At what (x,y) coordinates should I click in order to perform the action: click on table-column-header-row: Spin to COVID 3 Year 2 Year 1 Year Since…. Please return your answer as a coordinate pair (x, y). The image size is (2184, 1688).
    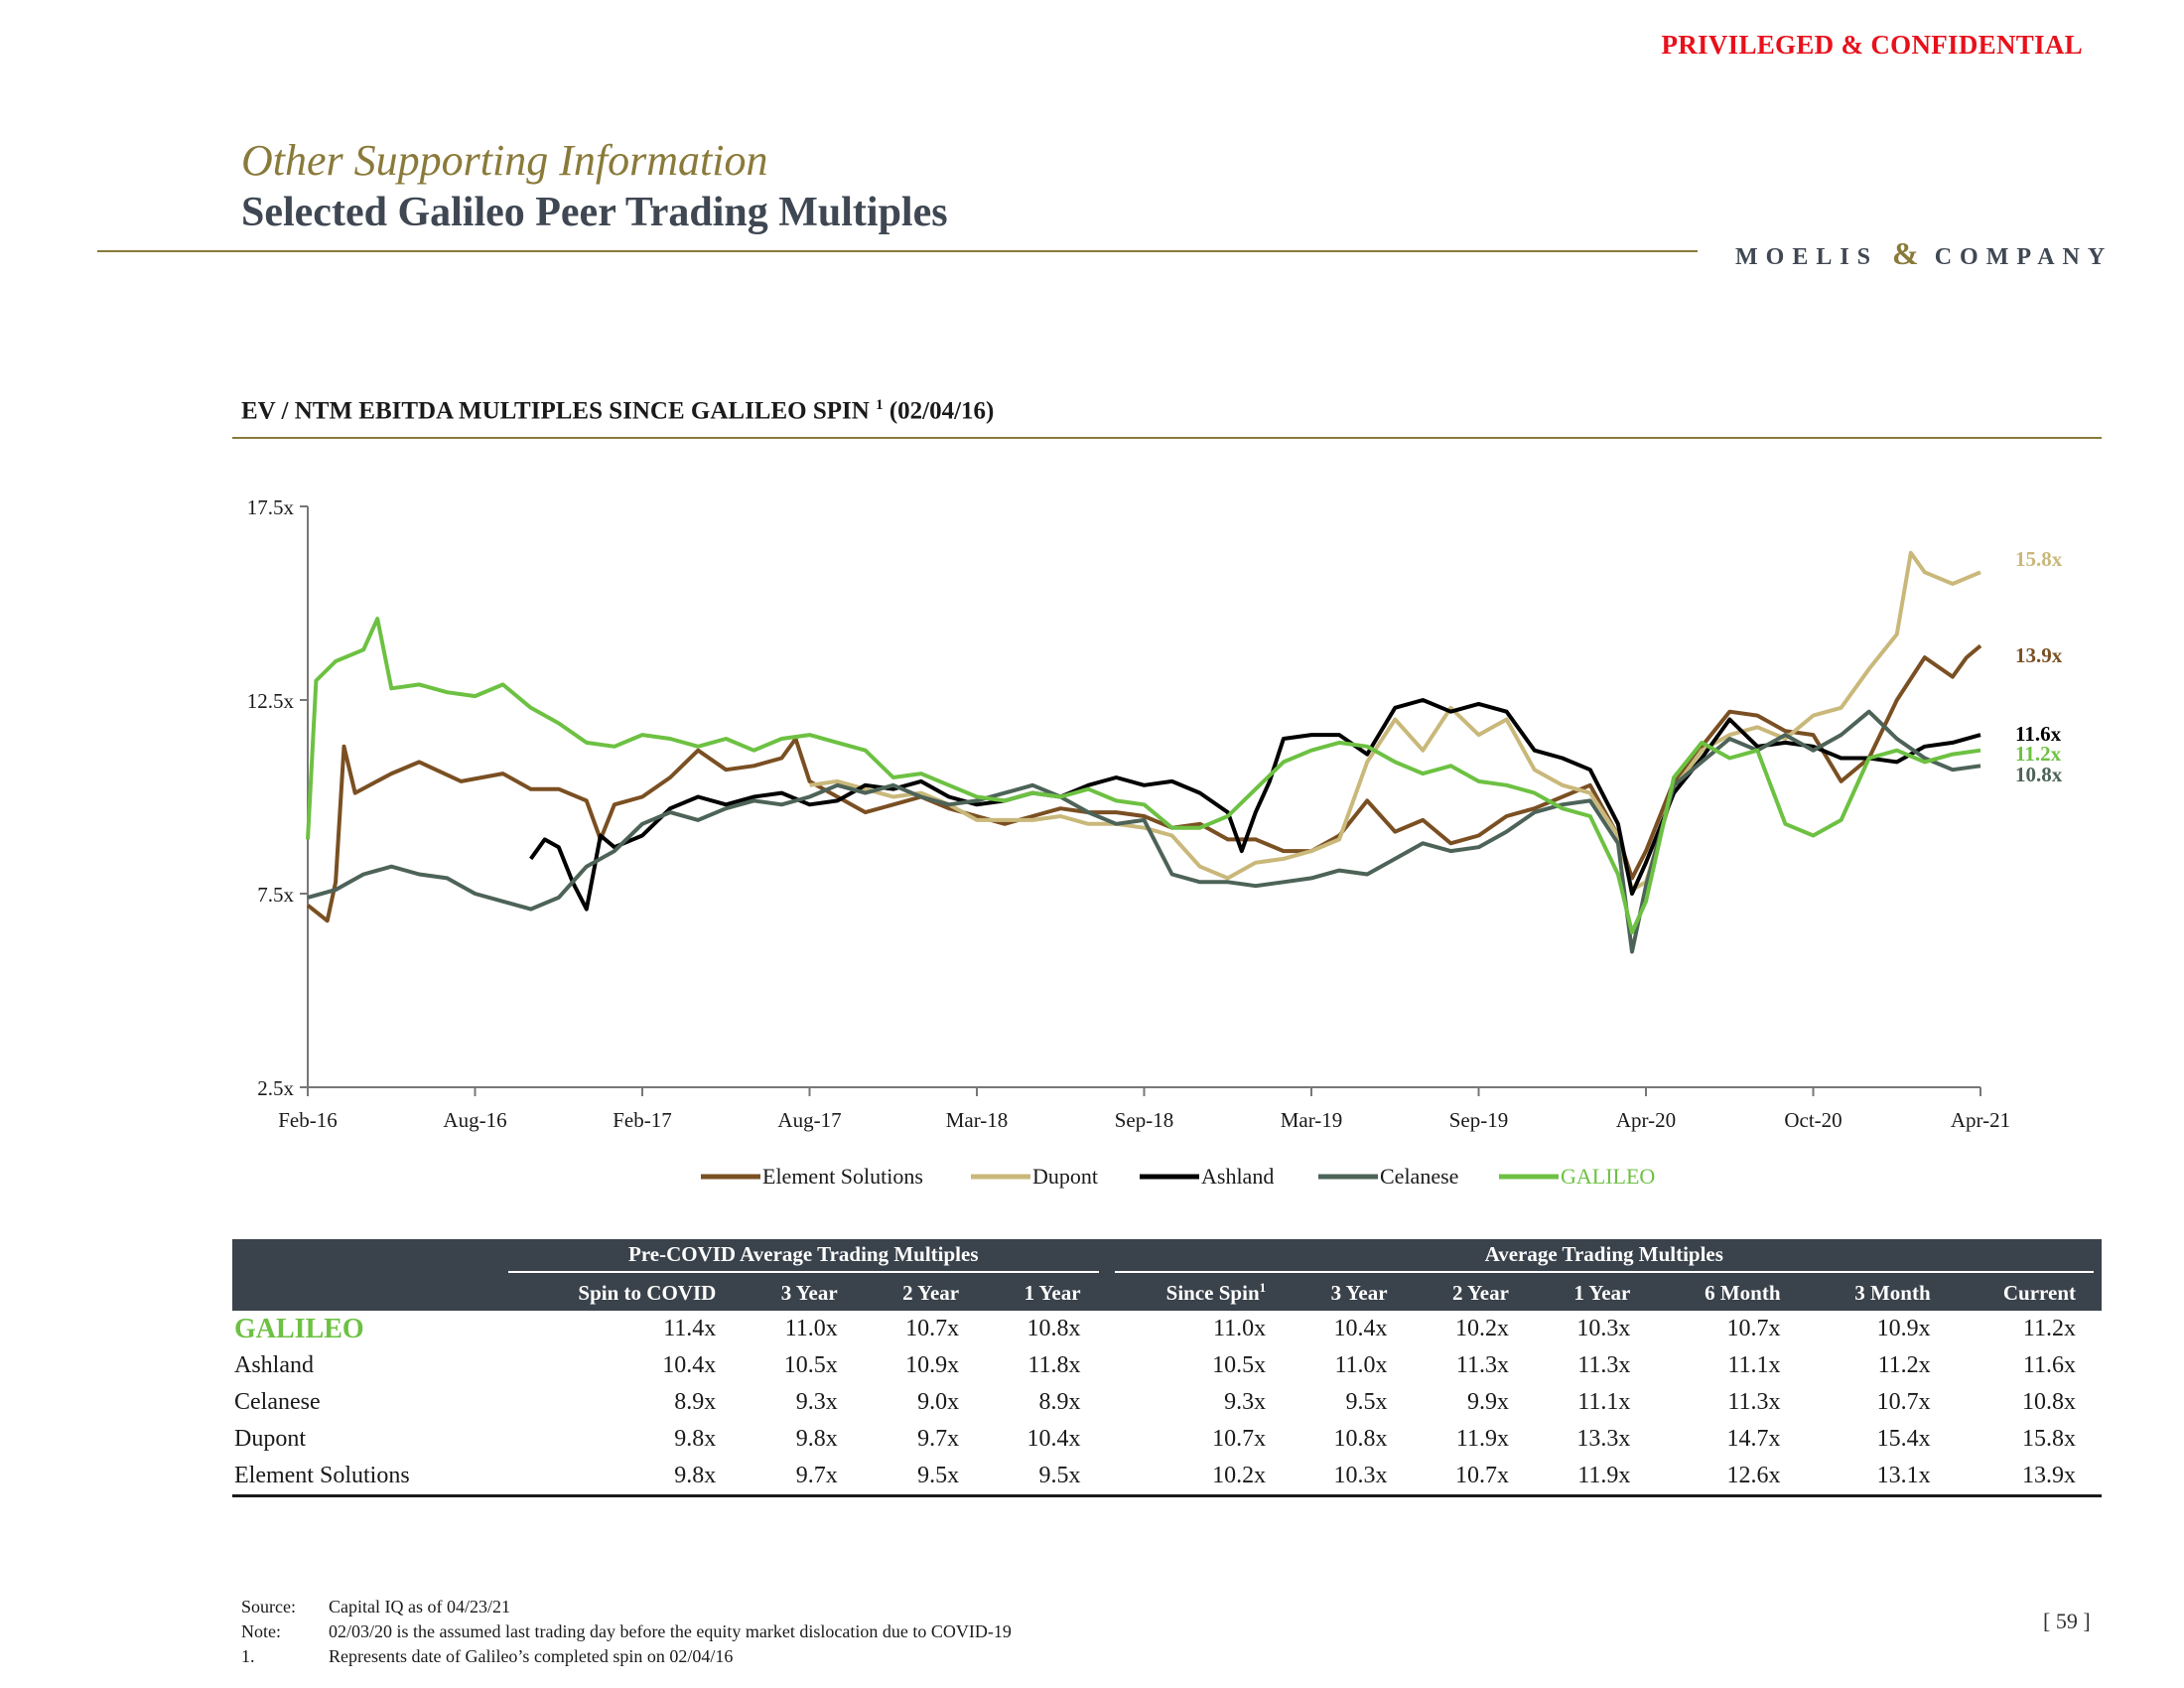
    Looking at the image, I should click on (1167, 1293).